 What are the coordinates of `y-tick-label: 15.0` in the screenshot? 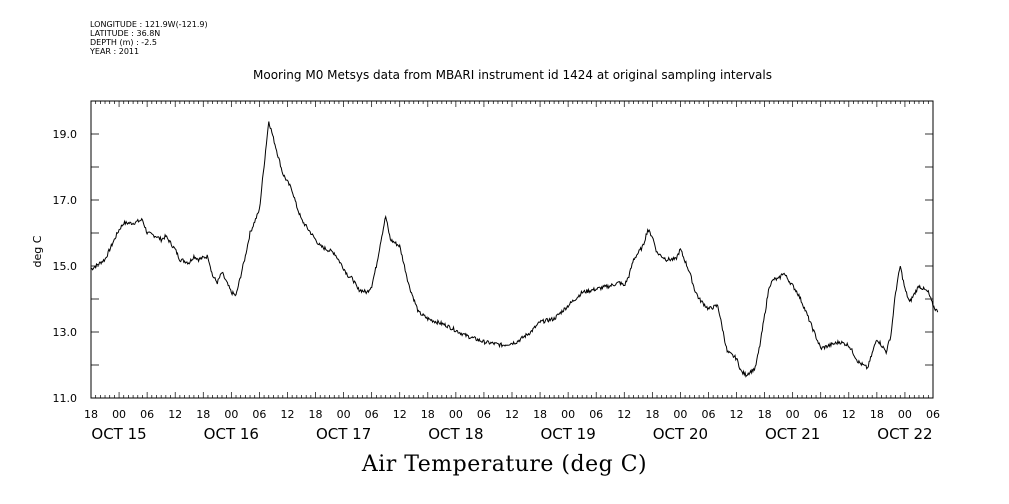 It's located at (65, 266).